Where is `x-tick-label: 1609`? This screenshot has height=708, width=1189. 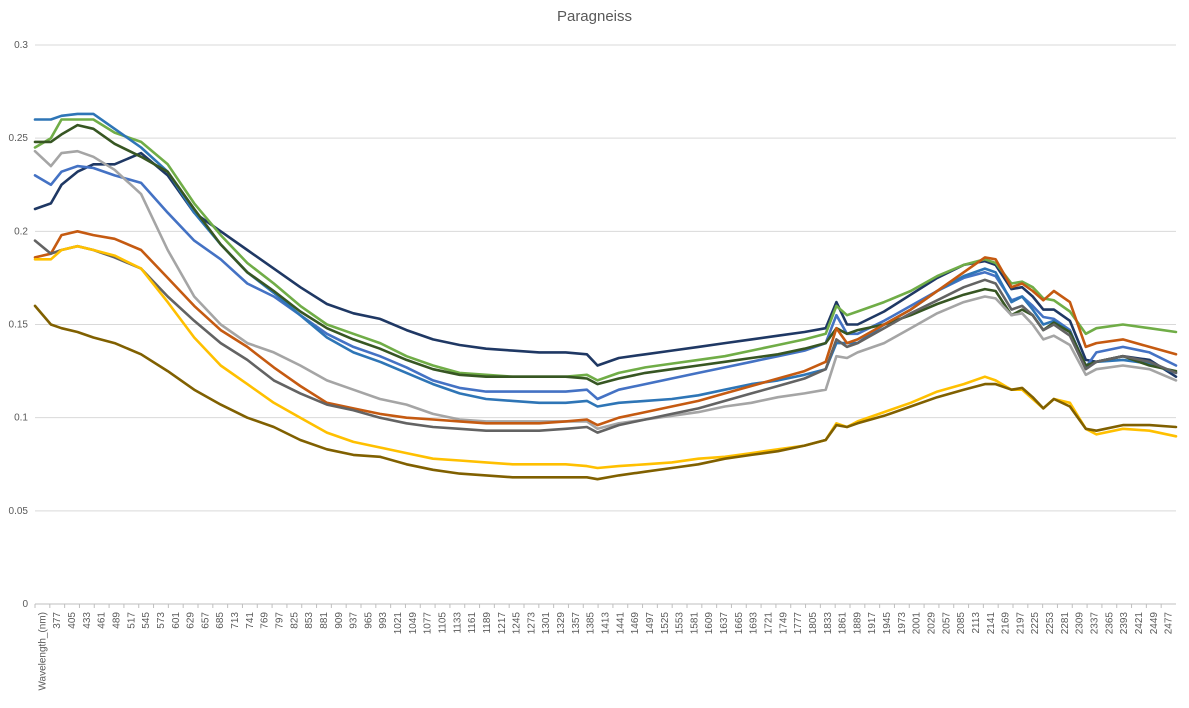 x-tick-label: 1609 is located at coordinates (709, 623).